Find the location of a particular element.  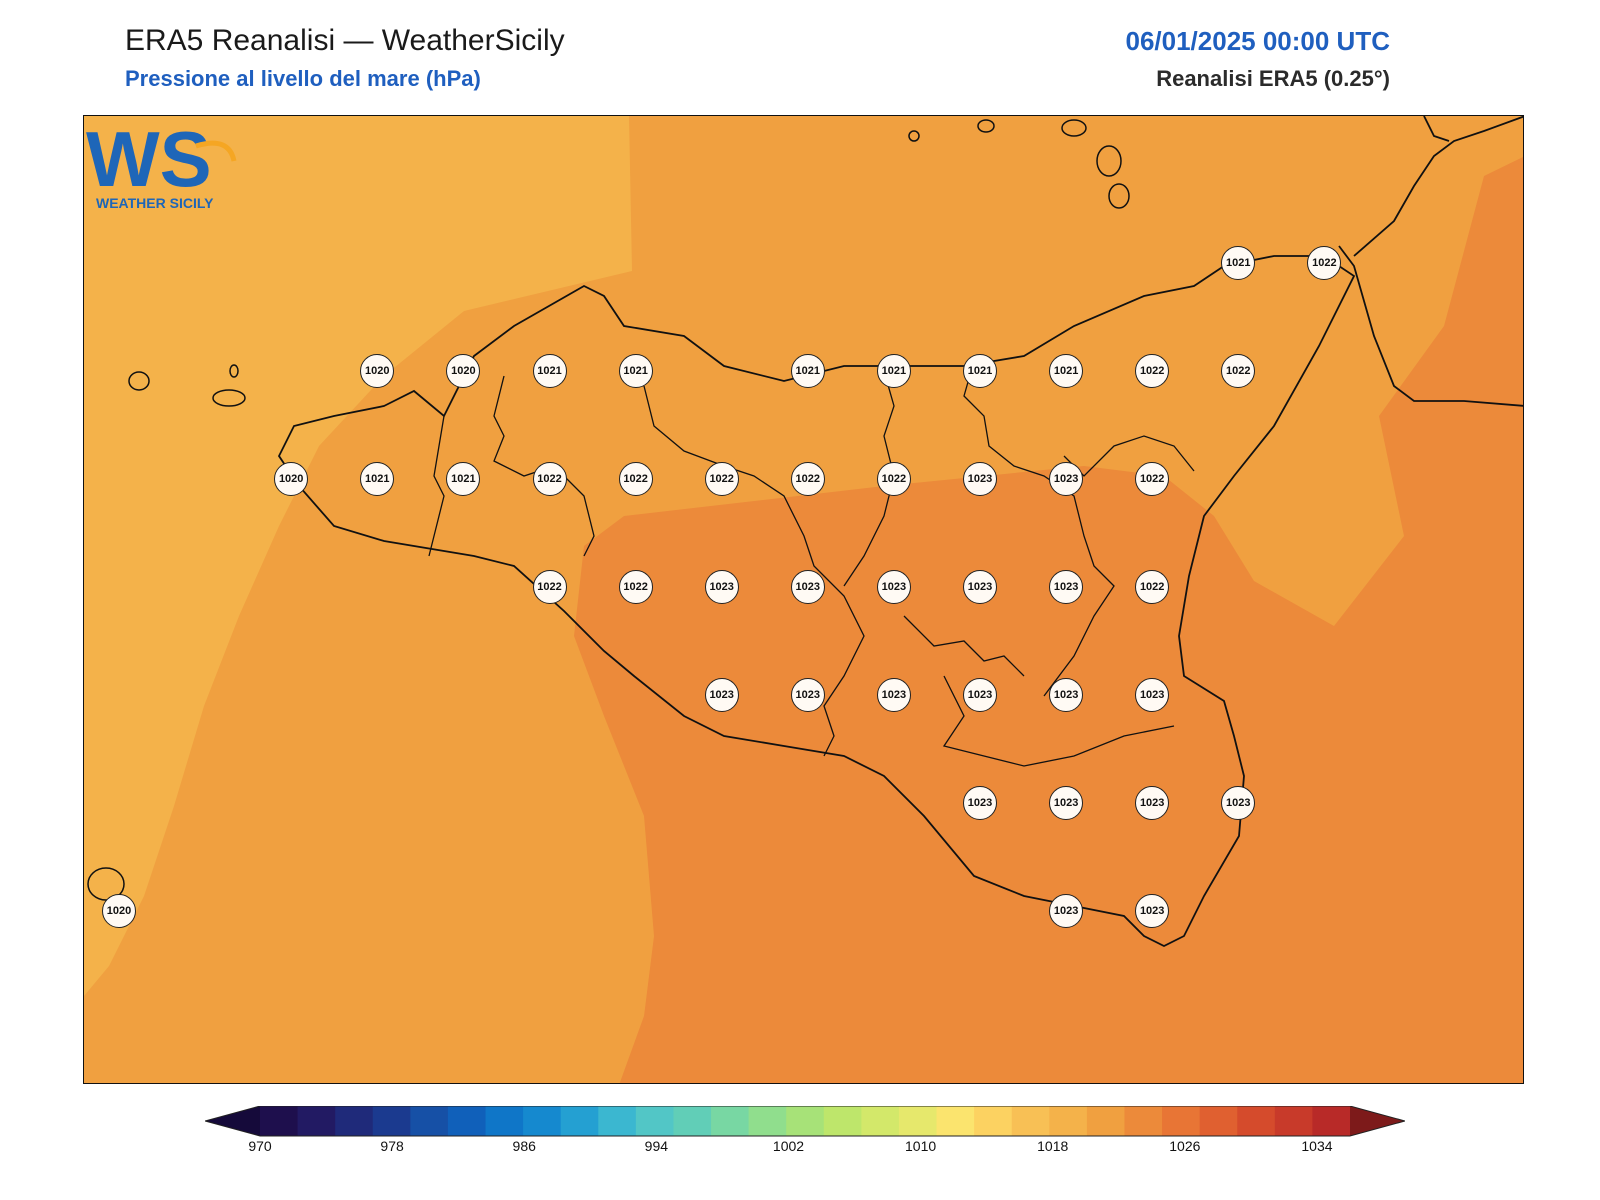

colorbar-tick-label: 1026 is located at coordinates (1184, 1146).